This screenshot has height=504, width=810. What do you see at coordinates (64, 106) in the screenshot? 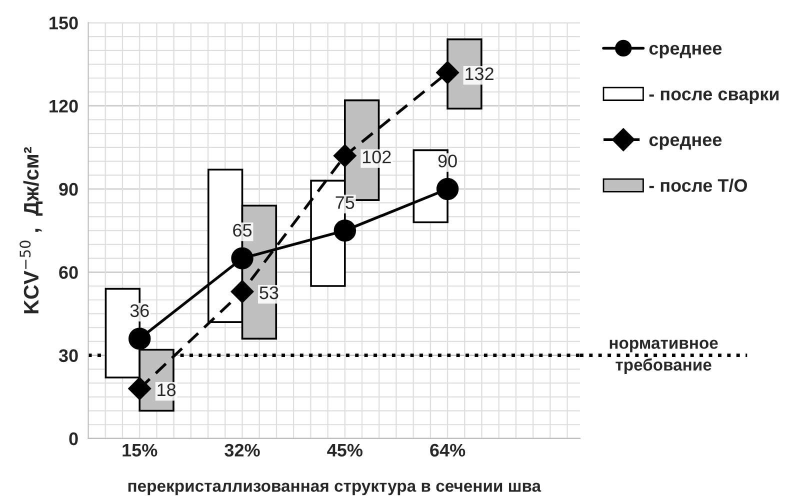
I see `y-tick-label: 120` at bounding box center [64, 106].